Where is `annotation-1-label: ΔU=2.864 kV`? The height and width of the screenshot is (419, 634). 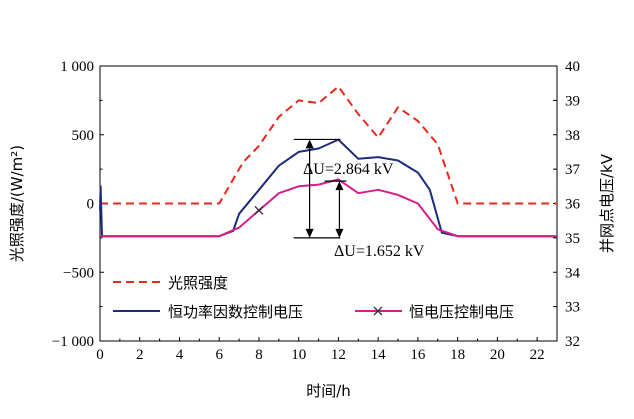 annotation-1-label: ΔU=2.864 kV is located at coordinates (348, 169).